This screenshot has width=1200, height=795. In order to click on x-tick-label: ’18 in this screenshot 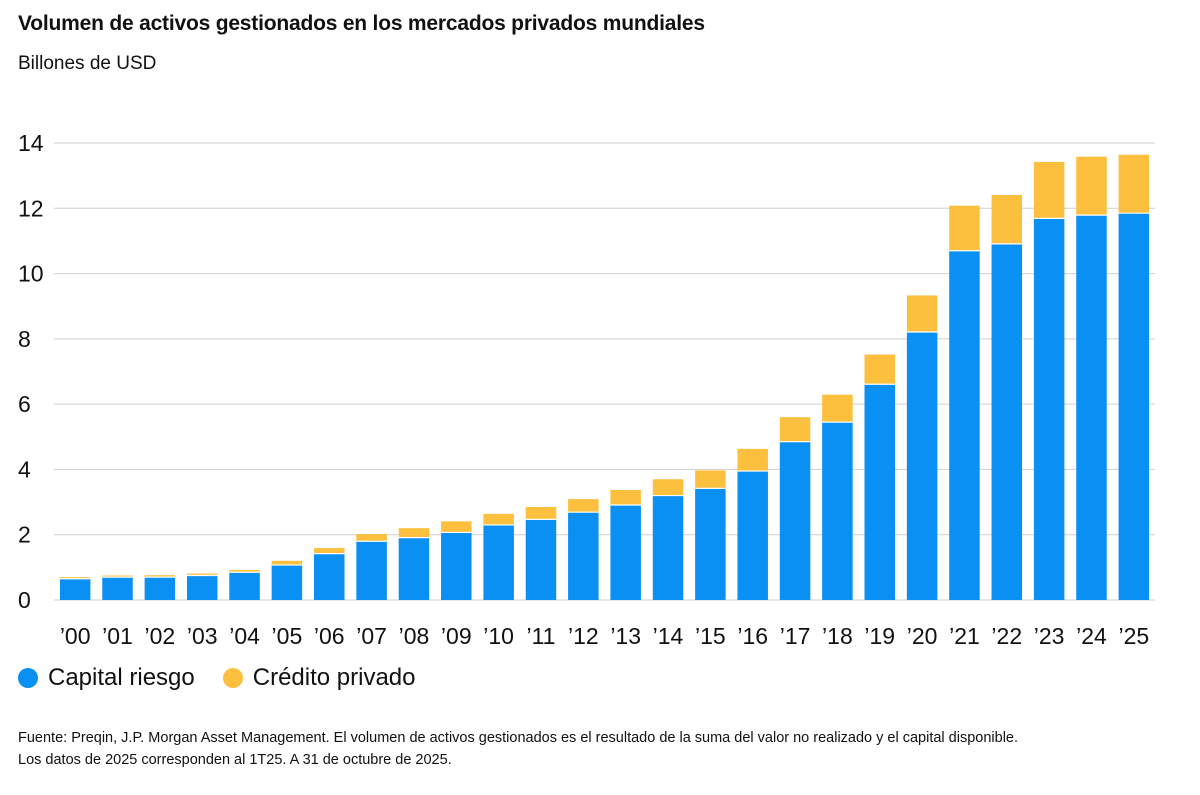, I will do `click(837, 636)`.